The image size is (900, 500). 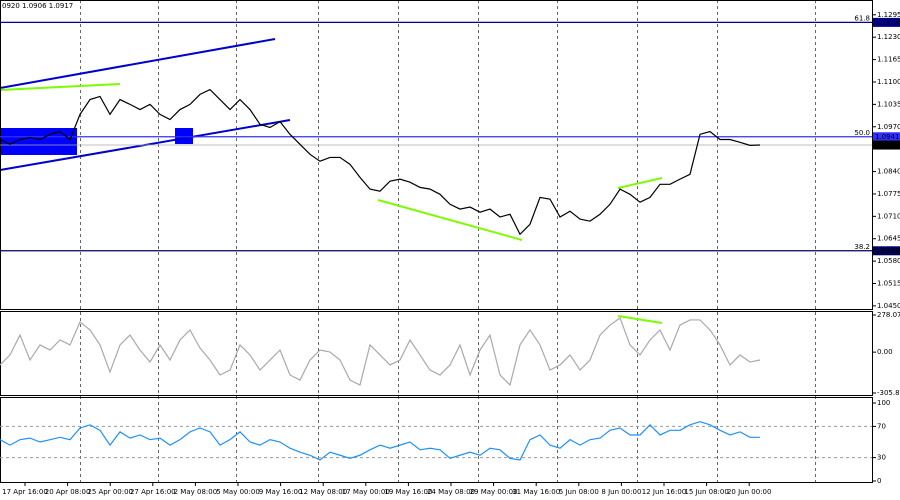 I want to click on price-box-label: 1.1273, so click(x=887, y=22).